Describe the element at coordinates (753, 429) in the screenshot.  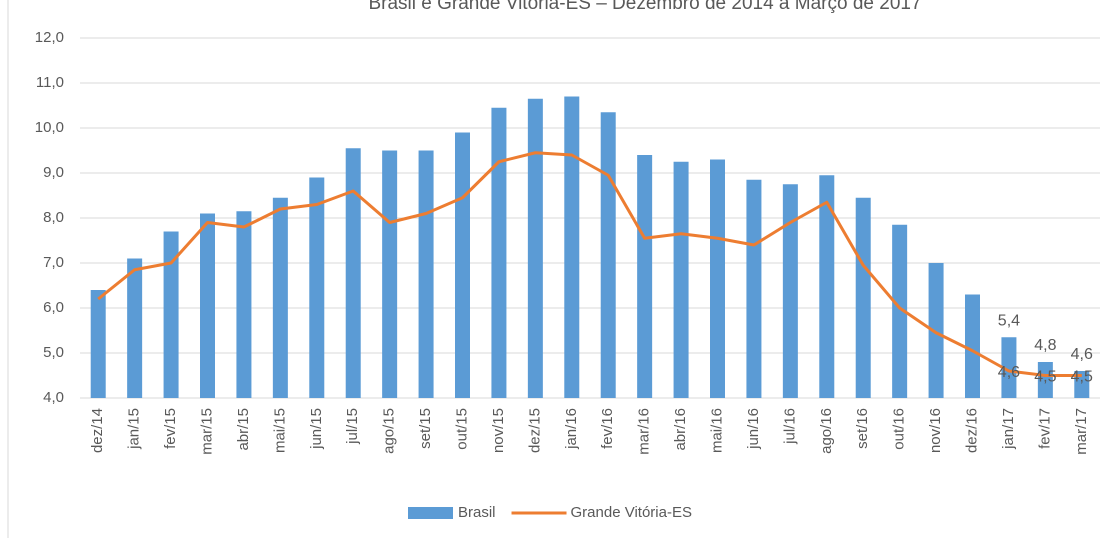
I see `x-tick-label: jun/16` at that location.